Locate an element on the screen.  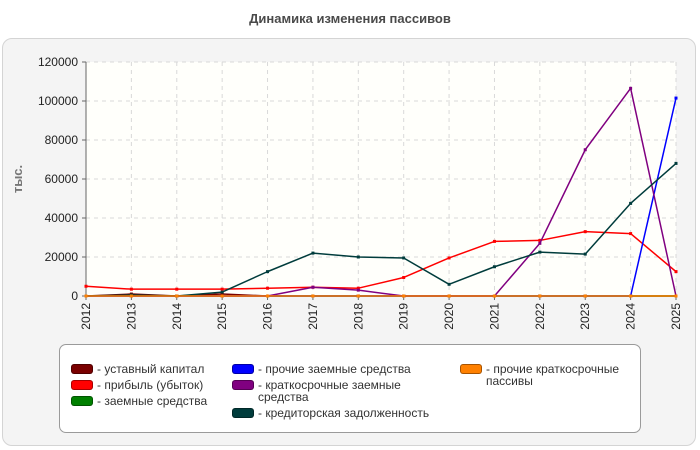
x-tick-label: 2013 is located at coordinates (131, 316).